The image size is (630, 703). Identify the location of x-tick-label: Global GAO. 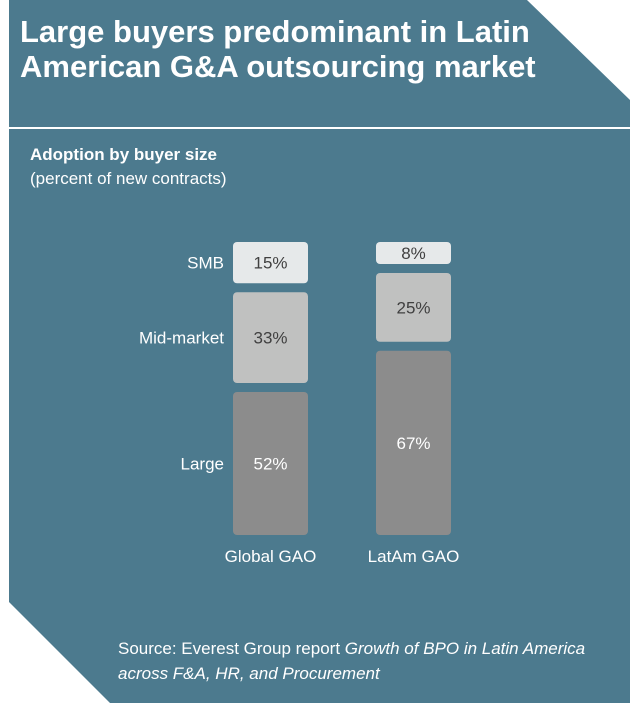
(271, 556).